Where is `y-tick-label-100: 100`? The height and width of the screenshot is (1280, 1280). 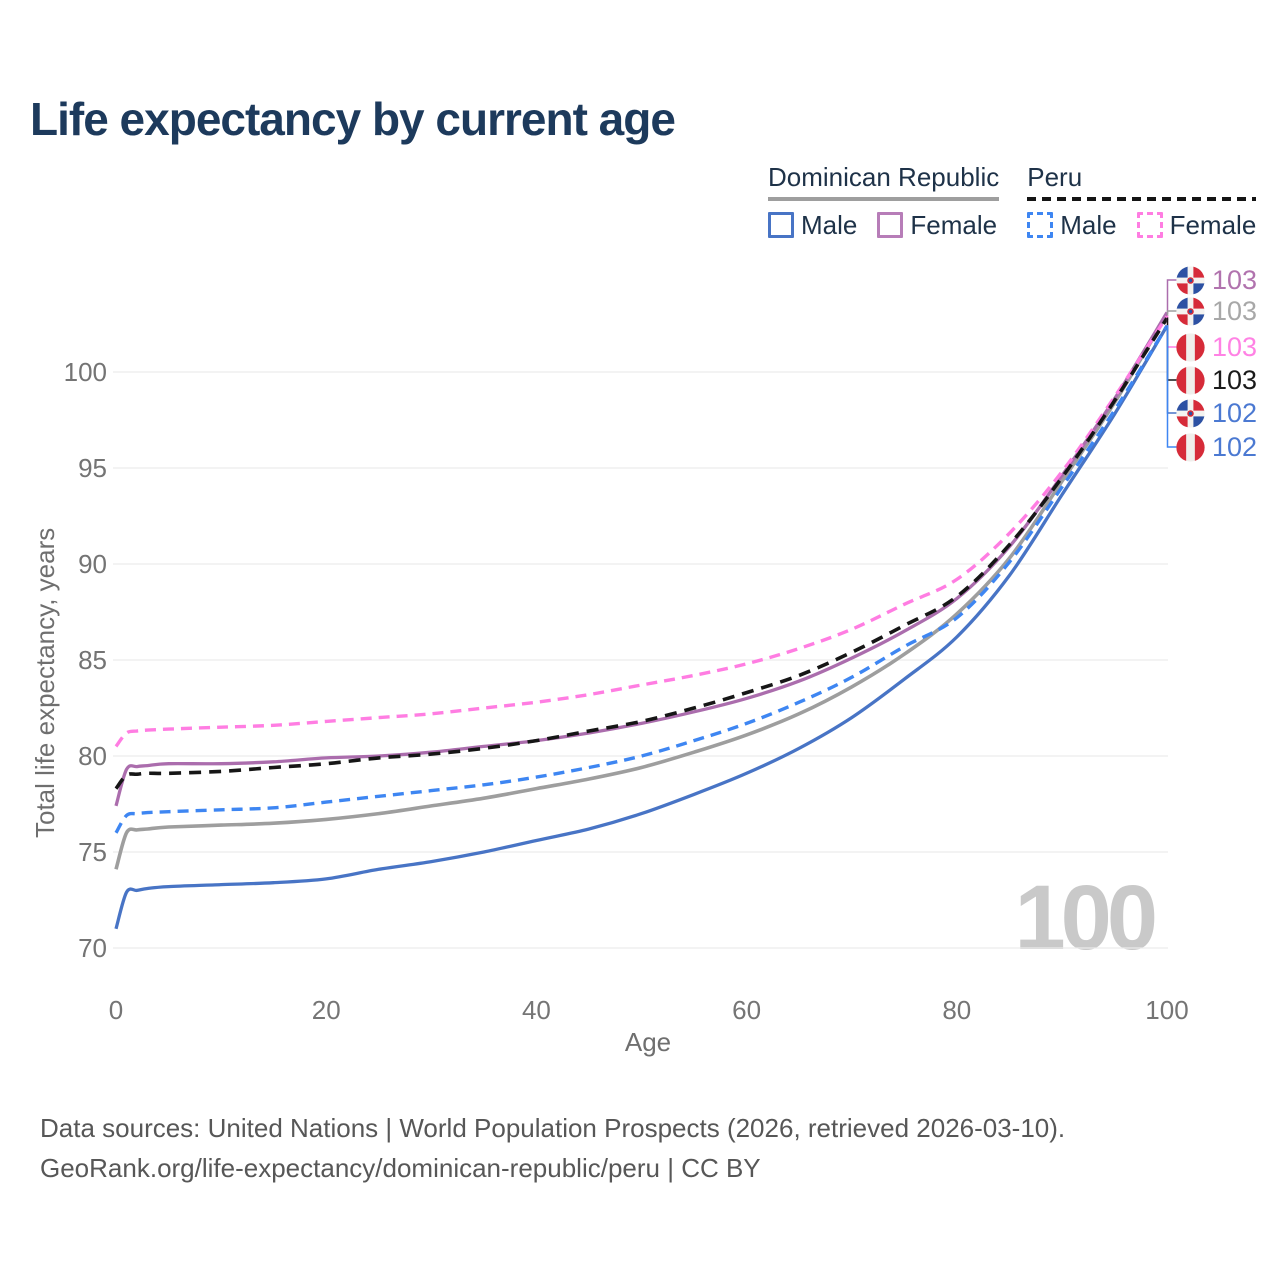
y-tick-label-100: 100 is located at coordinates (85, 372).